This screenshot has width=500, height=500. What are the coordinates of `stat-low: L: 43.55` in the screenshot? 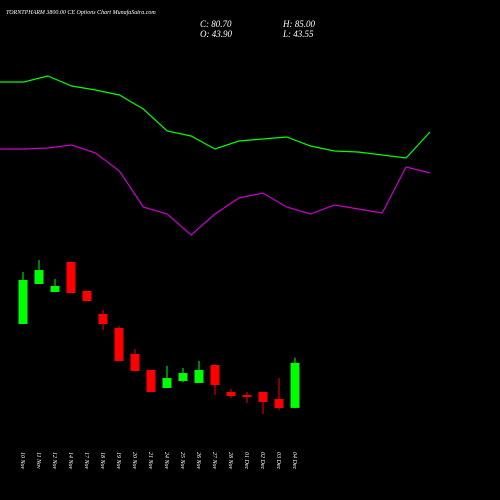 It's located at (298, 34).